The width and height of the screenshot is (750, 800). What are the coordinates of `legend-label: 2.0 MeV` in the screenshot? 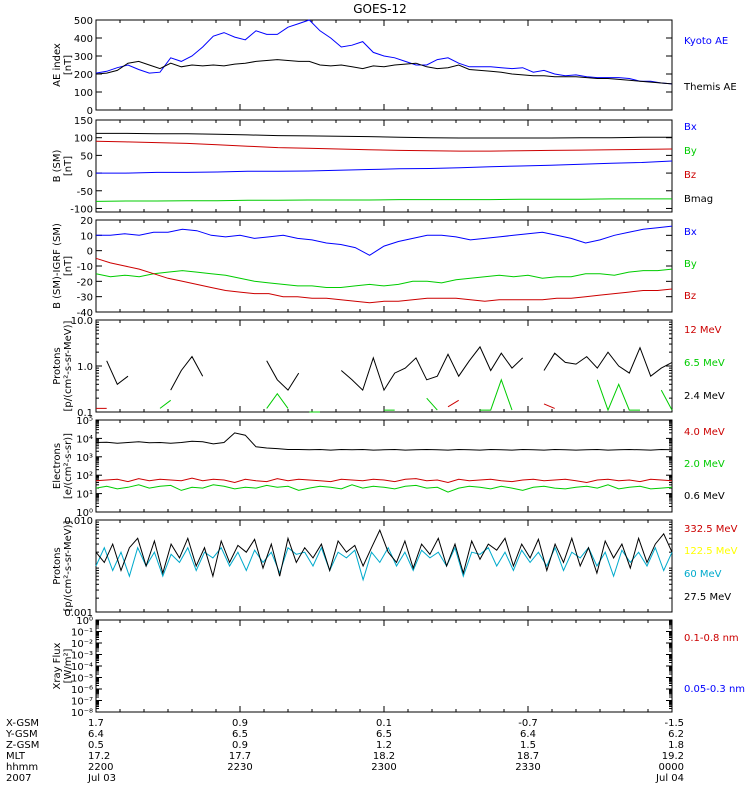 It's located at (704, 464).